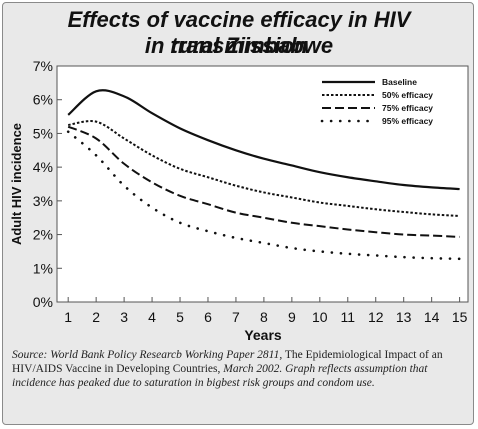 This screenshot has height=429, width=478. Describe the element at coordinates (43, 302) in the screenshot. I see `y-tick-label: 0%` at that location.